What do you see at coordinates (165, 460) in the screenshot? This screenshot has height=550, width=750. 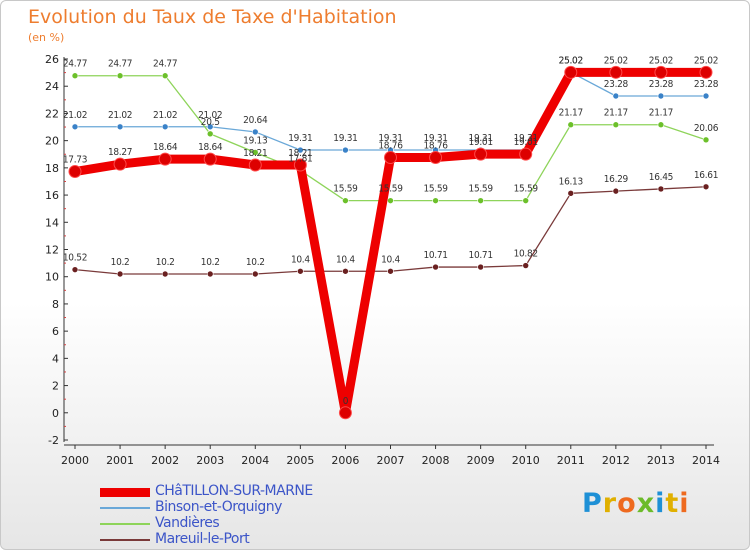 I see `x-tick-label: 2002` at bounding box center [165, 460].